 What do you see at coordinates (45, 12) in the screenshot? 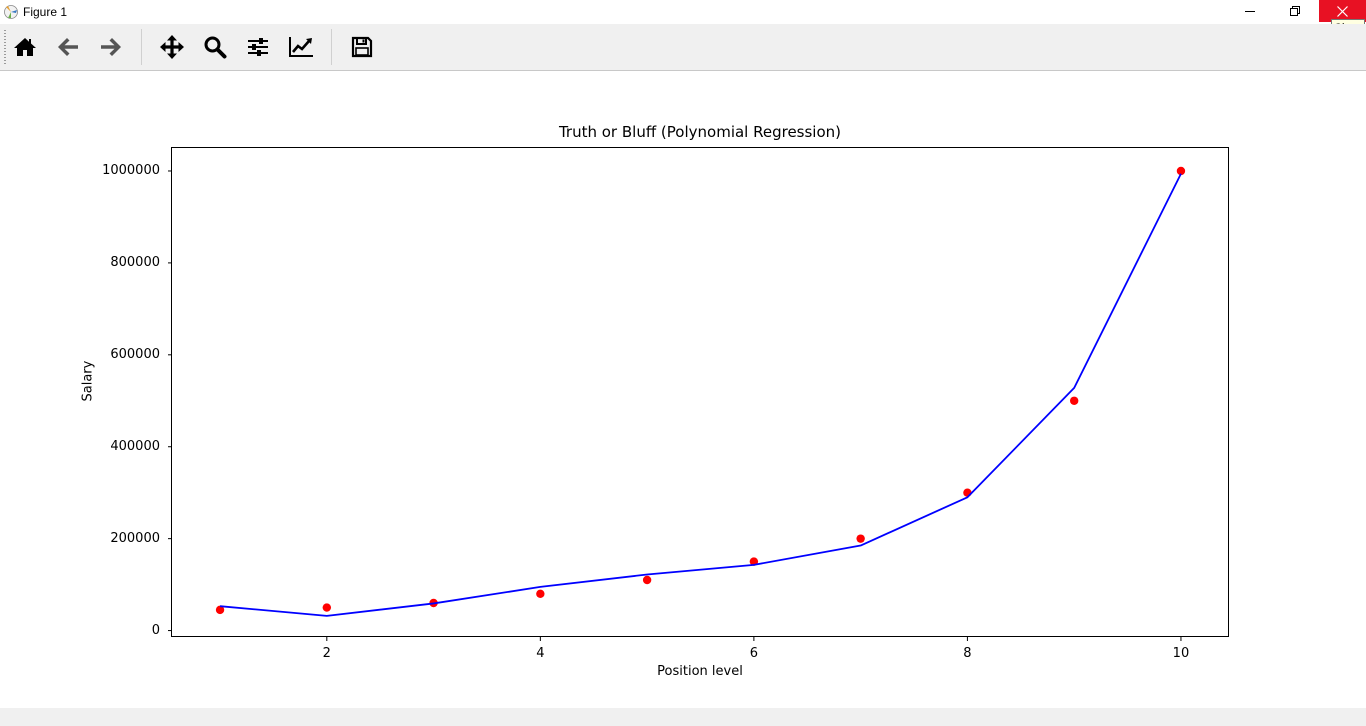
I see `window-title: Figure 1` at bounding box center [45, 12].